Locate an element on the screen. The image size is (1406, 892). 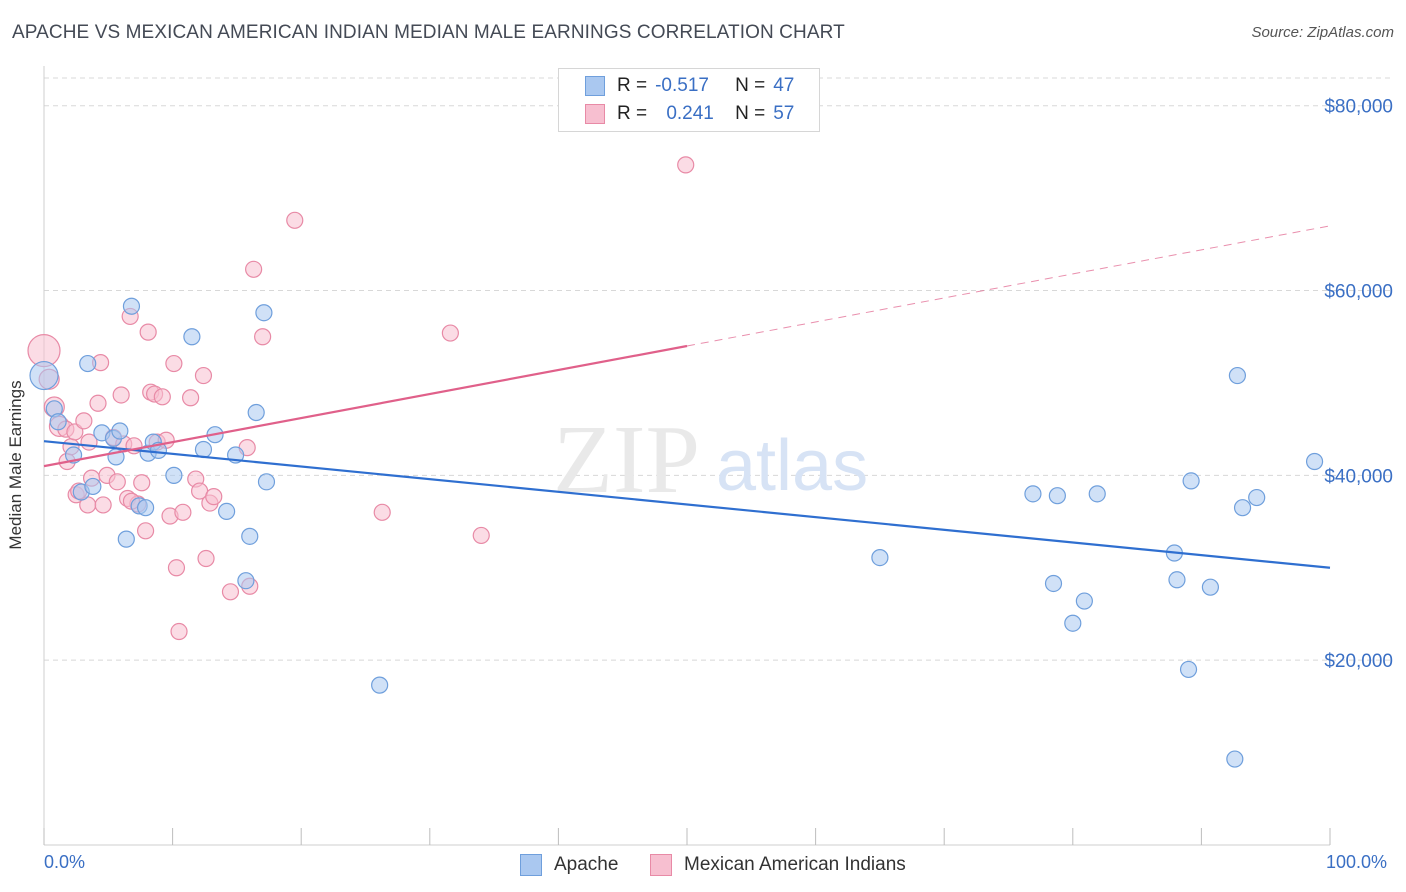
y-tick-label: $40,000 is located at coordinates (1358, 476).